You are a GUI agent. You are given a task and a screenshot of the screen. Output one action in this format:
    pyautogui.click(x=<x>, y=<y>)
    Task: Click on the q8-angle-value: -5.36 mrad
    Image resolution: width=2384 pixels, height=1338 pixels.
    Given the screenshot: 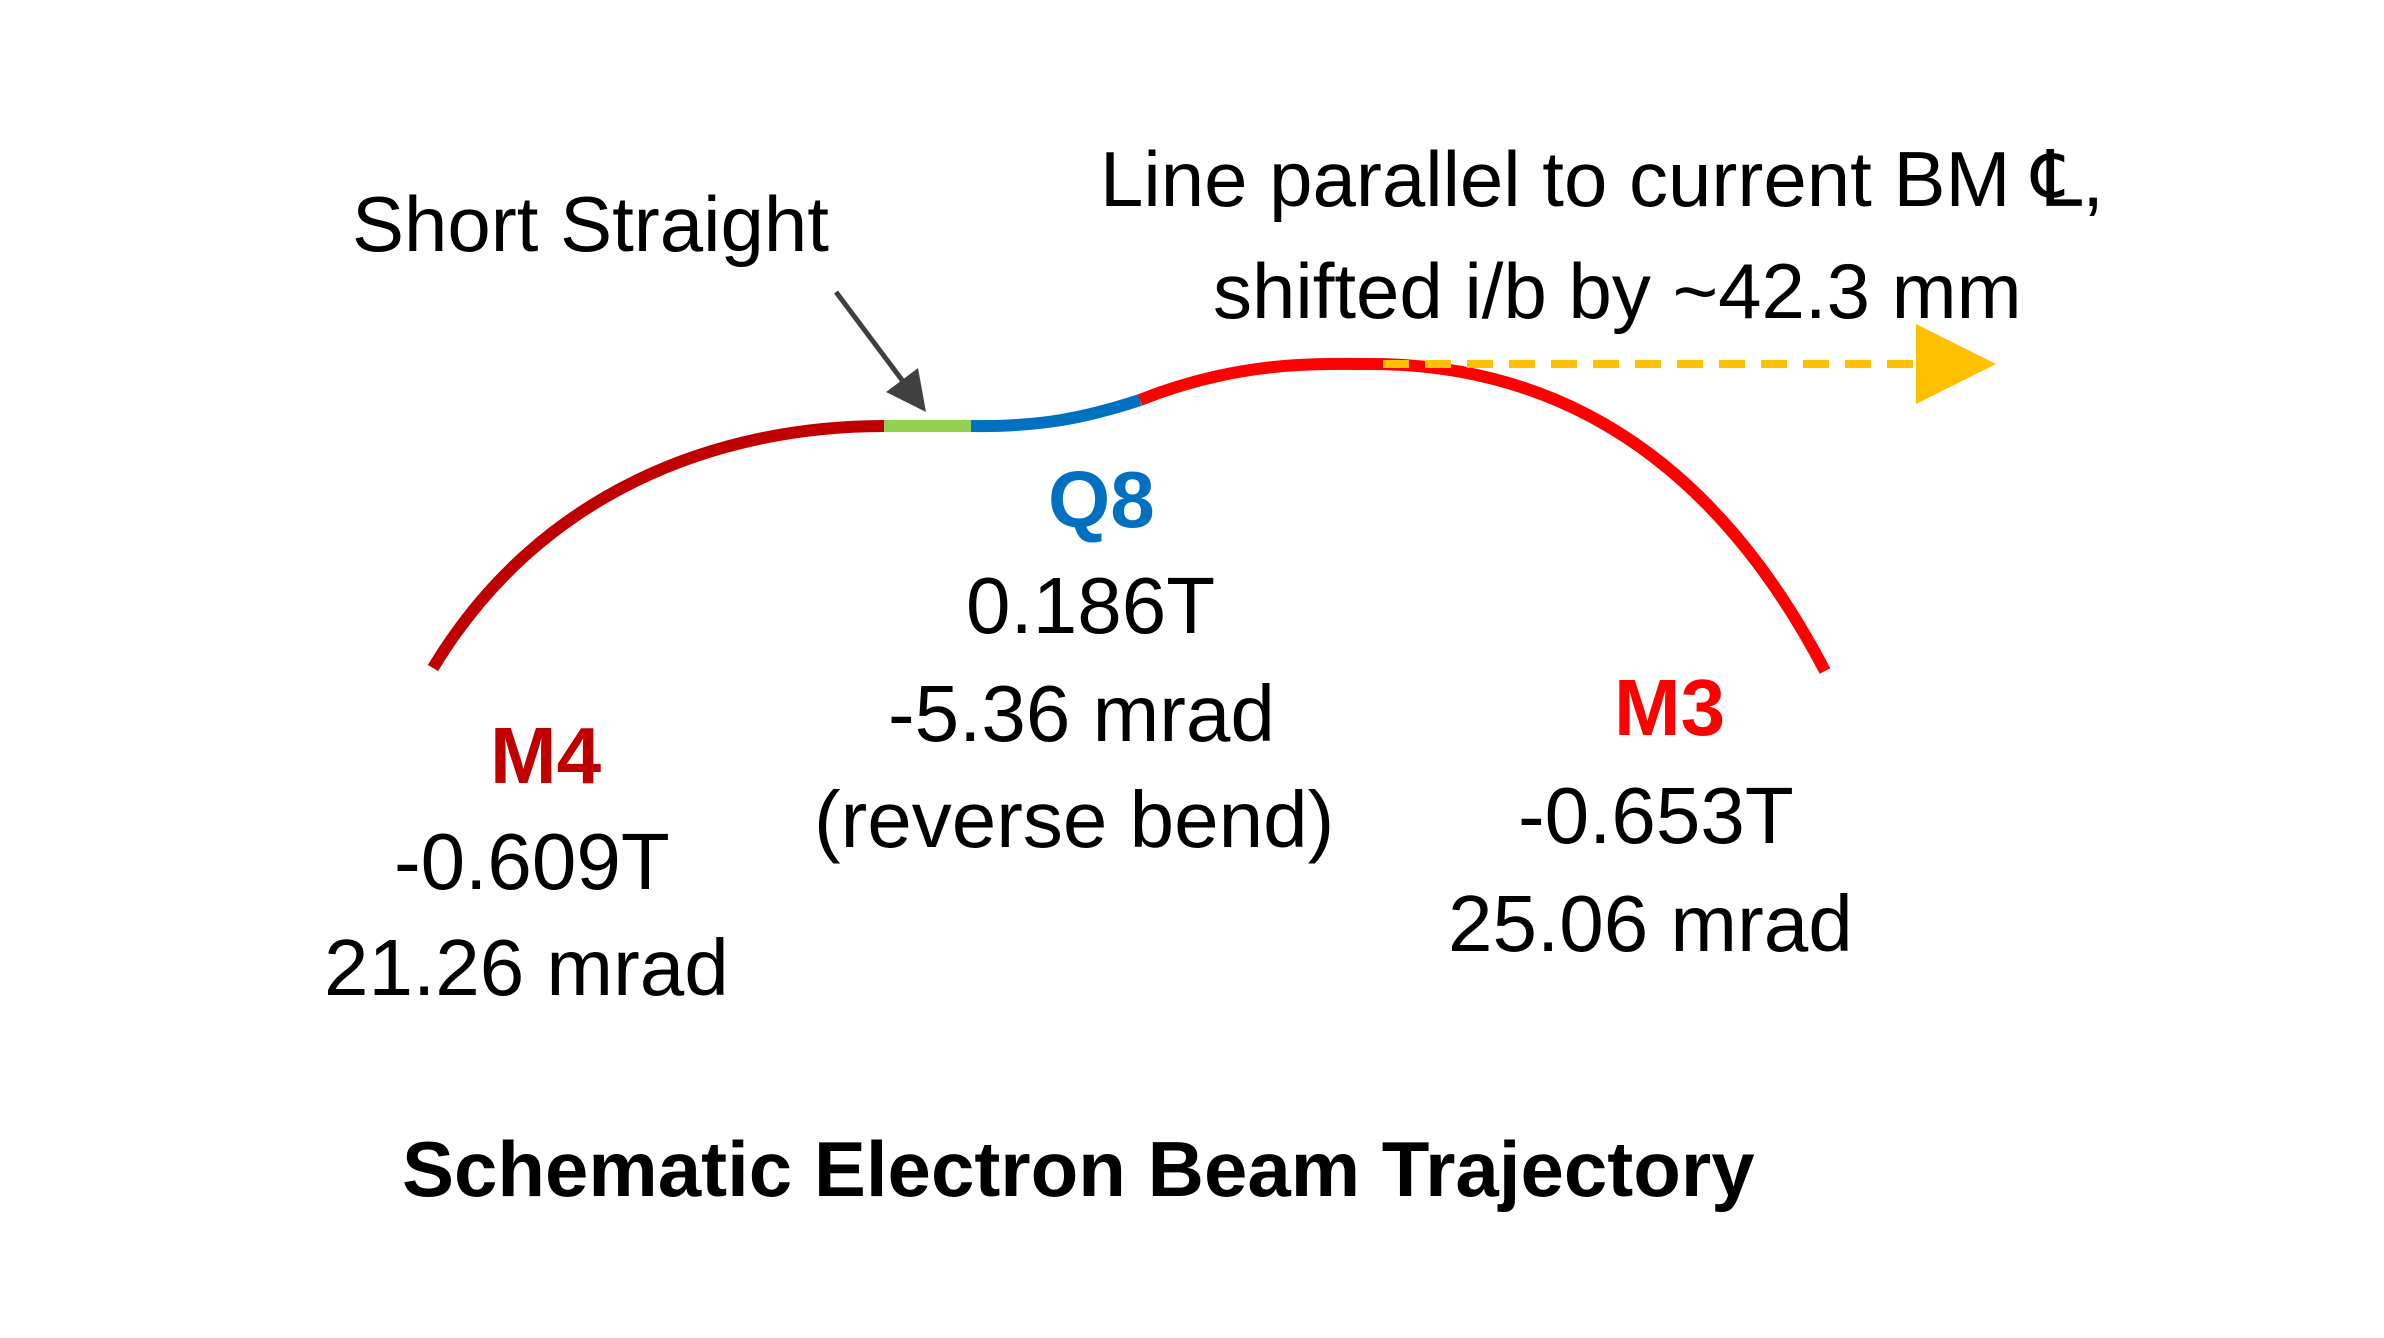 What is the action you would take?
    pyautogui.click(x=1081, y=713)
    